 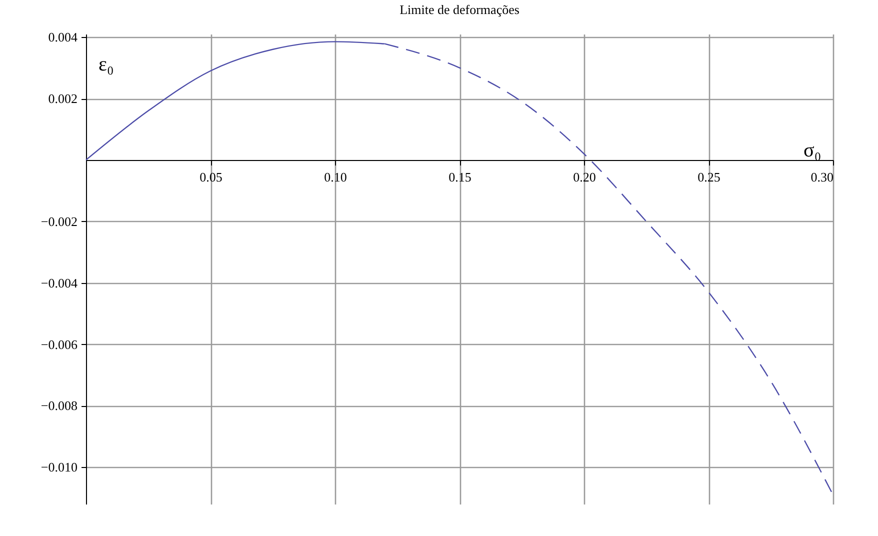 What do you see at coordinates (59, 467) in the screenshot?
I see `y-tick-label: −0.010` at bounding box center [59, 467].